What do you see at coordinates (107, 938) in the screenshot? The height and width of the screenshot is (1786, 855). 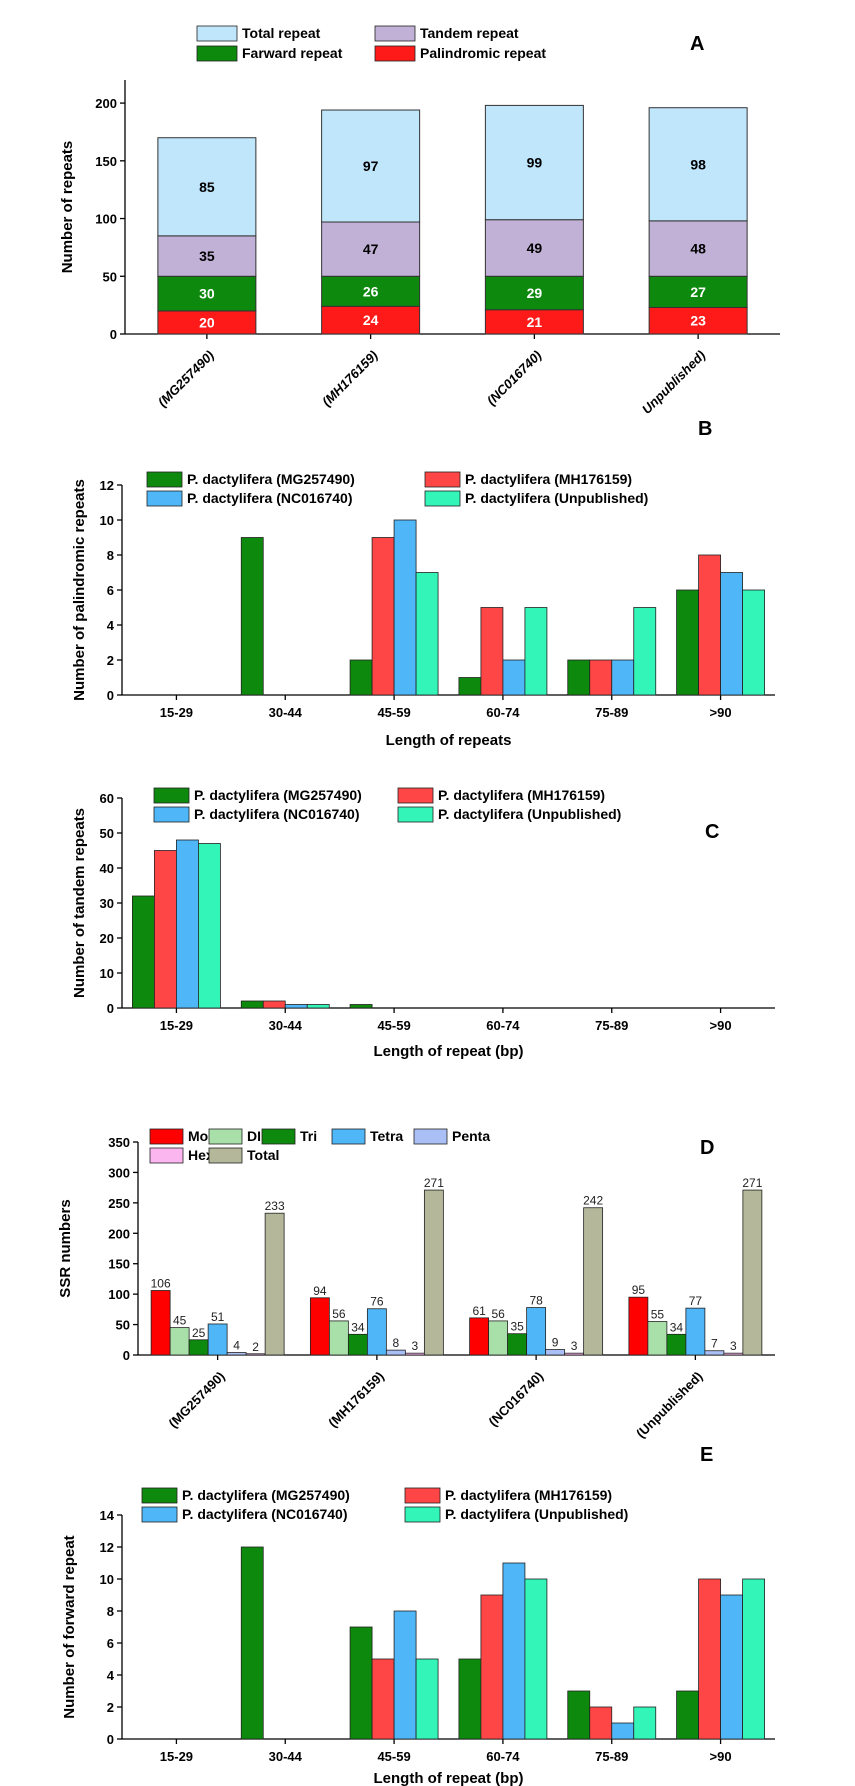 I see `y-tick-label: 20` at bounding box center [107, 938].